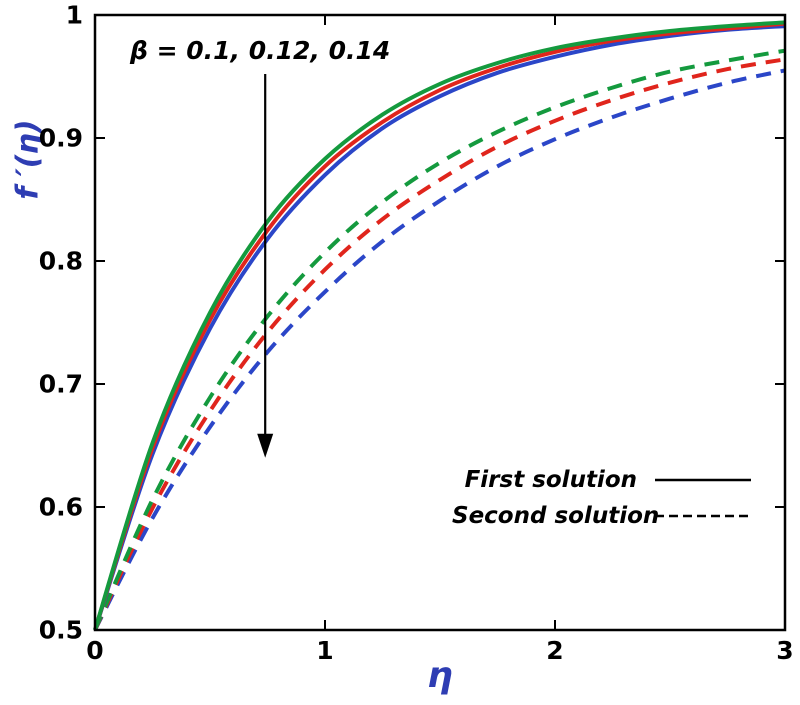 The image size is (800, 705). Describe the element at coordinates (60, 507) in the screenshot. I see `y-tick-label: 0.6` at that location.